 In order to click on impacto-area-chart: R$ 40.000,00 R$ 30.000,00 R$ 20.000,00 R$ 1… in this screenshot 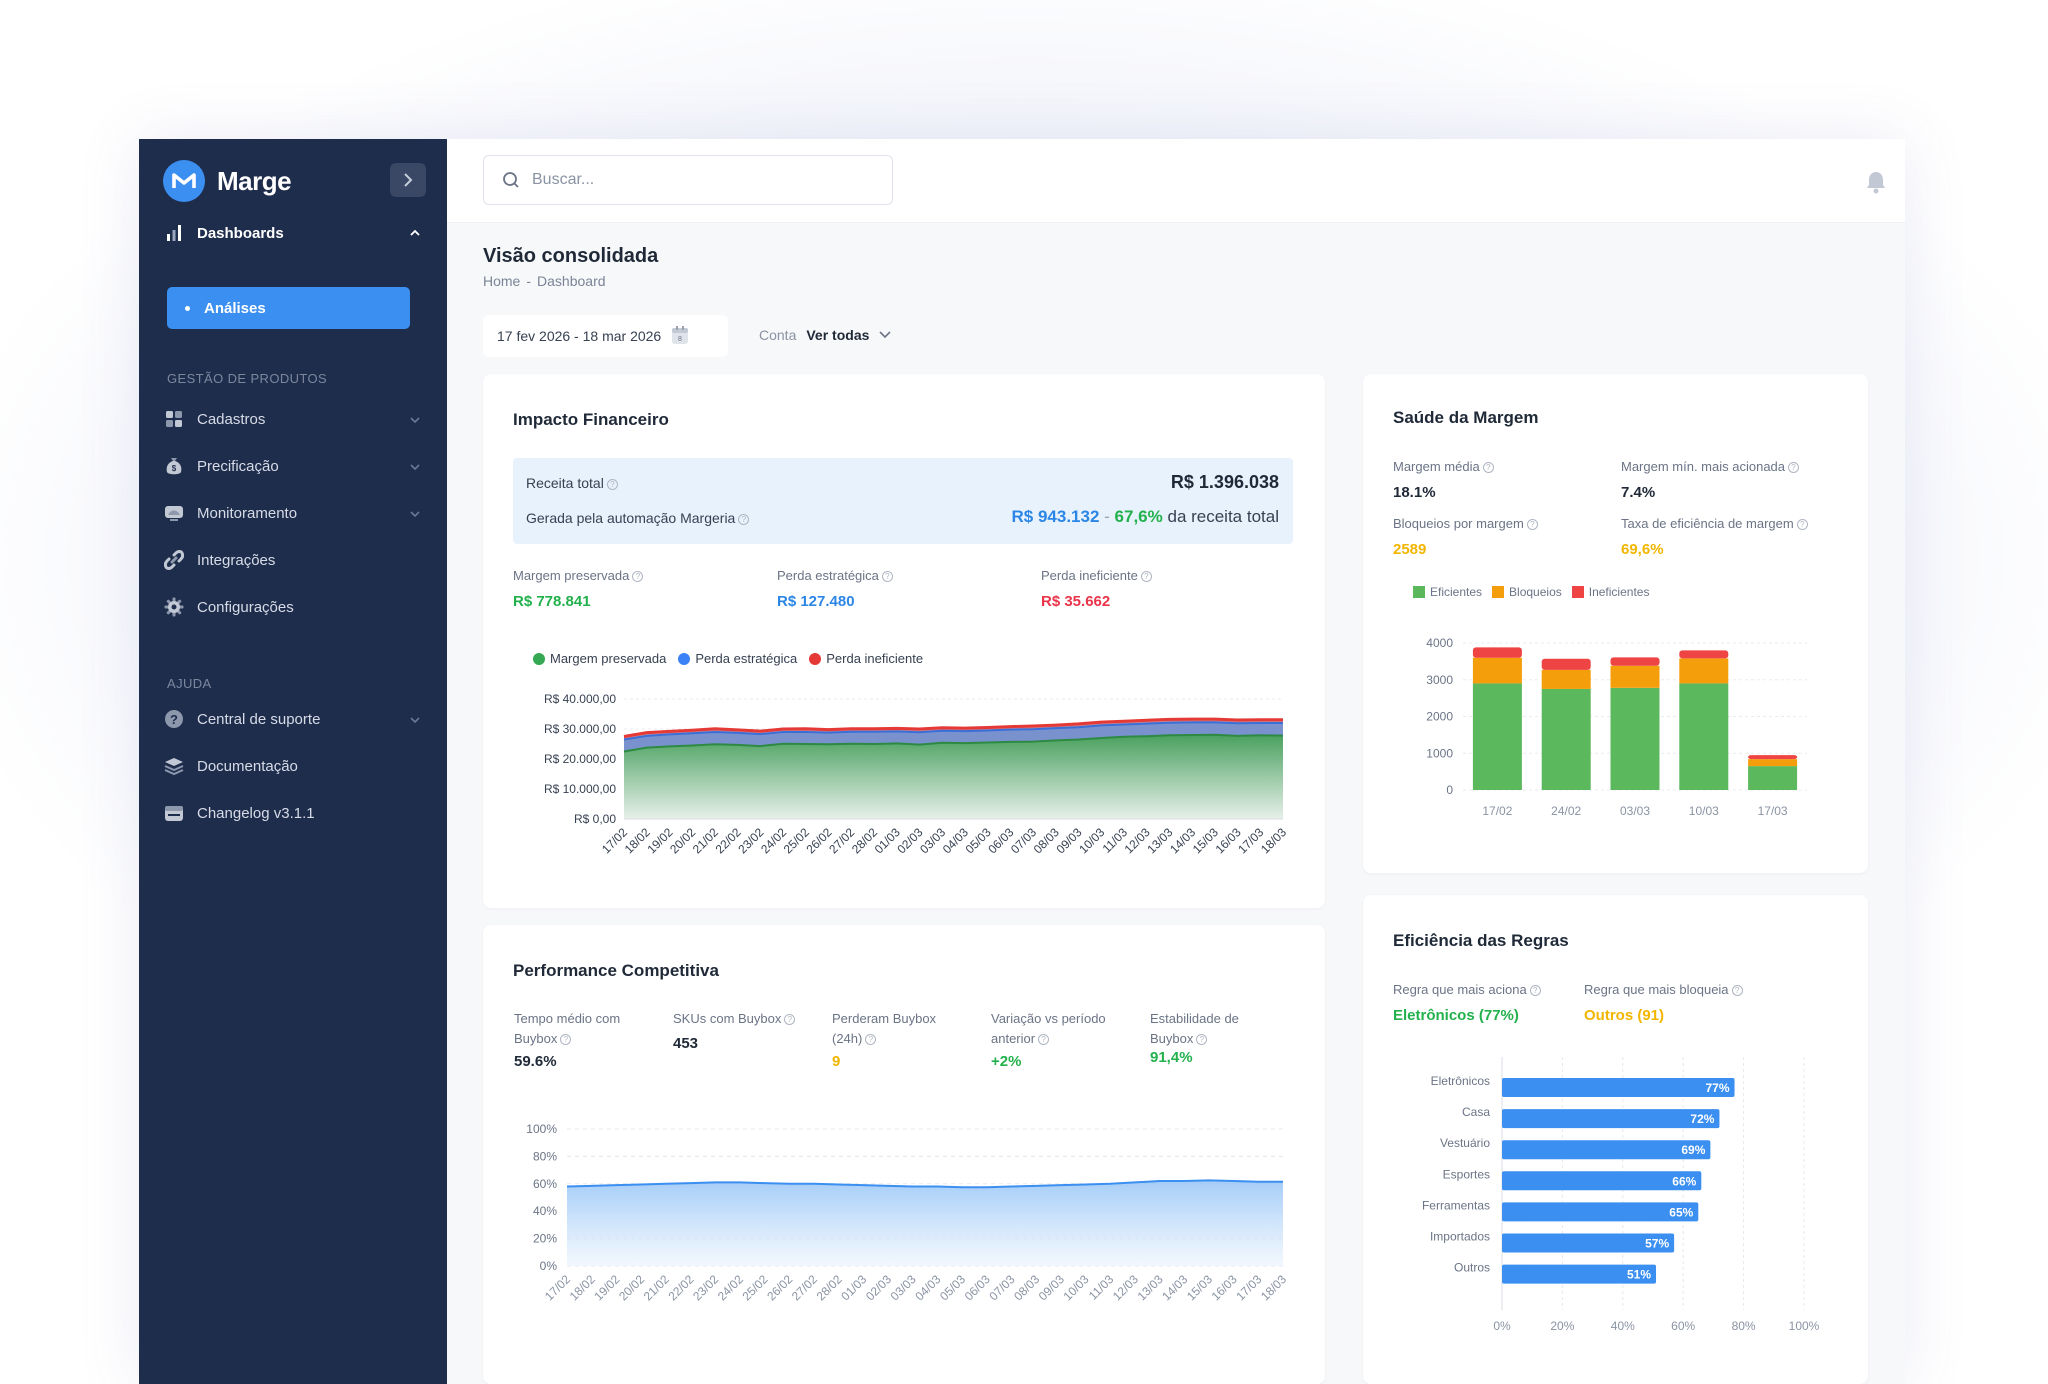, I will do `click(916, 774)`.